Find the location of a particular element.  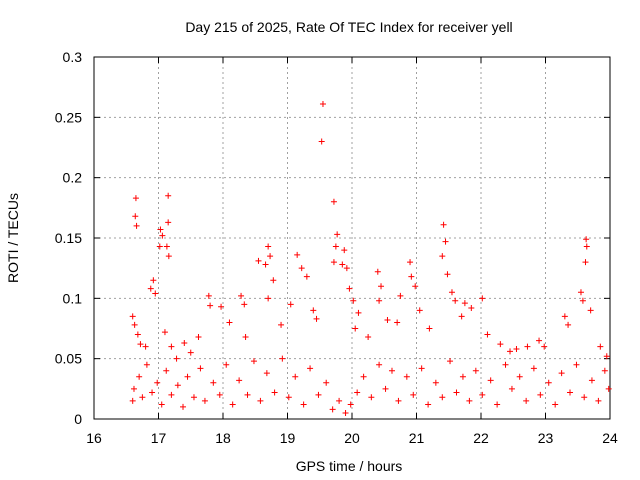

x-tick-label: 18 is located at coordinates (223, 438).